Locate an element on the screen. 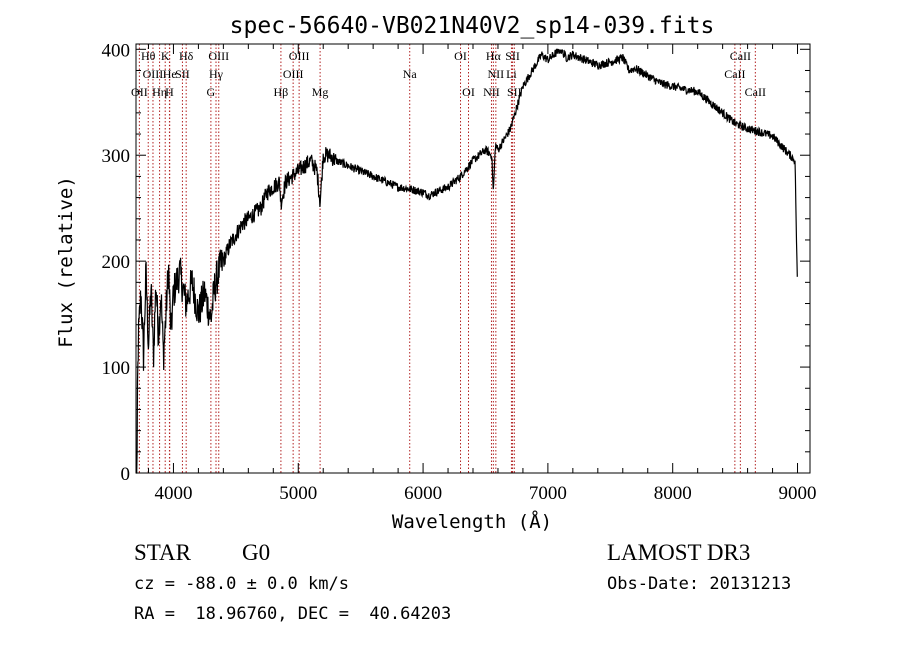 The image size is (900, 649). line-label-7: SII is located at coordinates (182, 74).